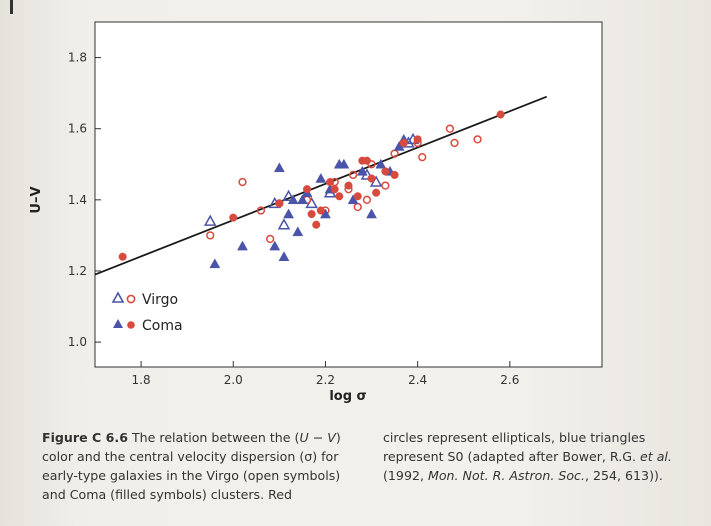 The height and width of the screenshot is (526, 711). Describe the element at coordinates (11, 7) in the screenshot. I see `top-margin-mark` at that location.